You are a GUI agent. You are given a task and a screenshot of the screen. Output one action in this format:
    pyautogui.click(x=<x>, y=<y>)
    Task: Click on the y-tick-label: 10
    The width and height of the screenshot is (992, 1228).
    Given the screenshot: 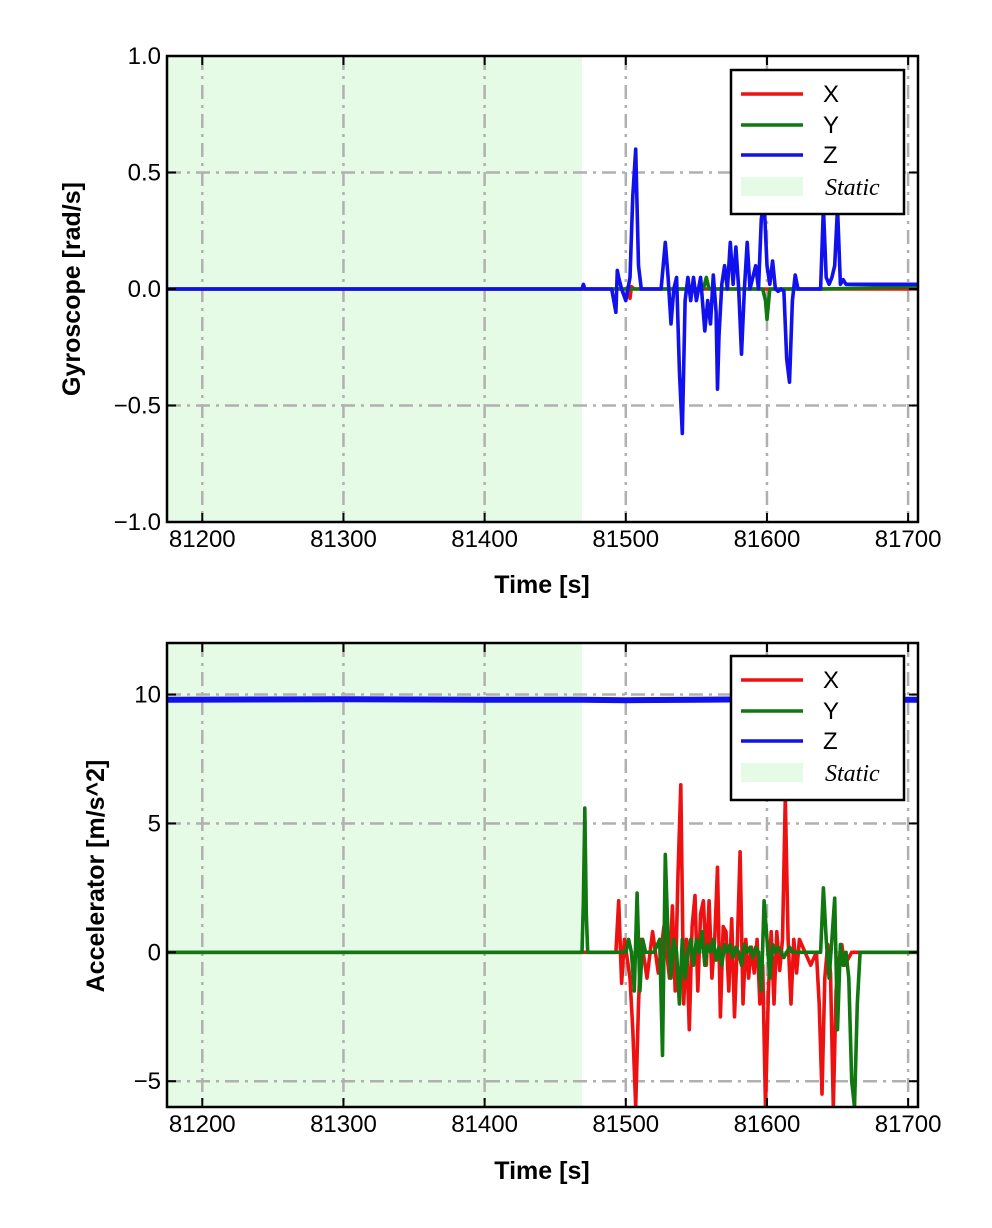 What is the action you would take?
    pyautogui.click(x=147, y=695)
    